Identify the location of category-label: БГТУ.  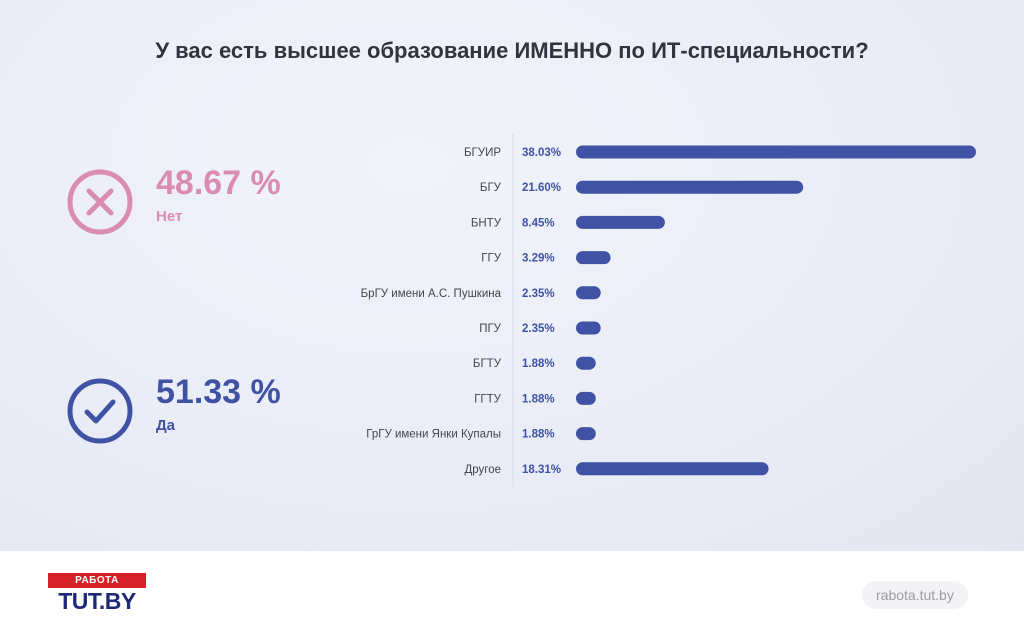
(487, 364).